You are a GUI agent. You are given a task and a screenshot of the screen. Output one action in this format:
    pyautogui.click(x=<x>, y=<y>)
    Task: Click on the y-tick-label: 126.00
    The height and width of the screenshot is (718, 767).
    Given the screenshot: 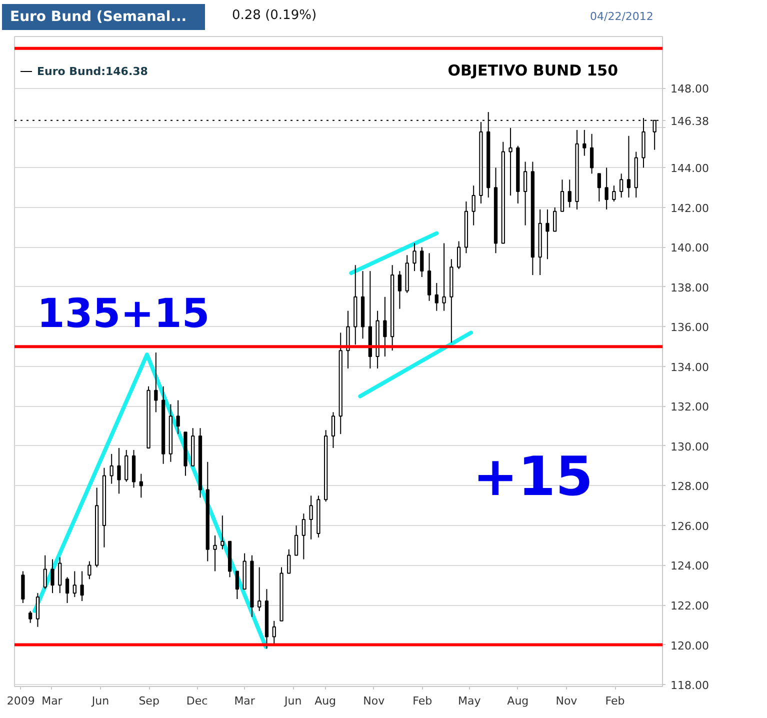 What is the action you would take?
    pyautogui.click(x=689, y=526)
    